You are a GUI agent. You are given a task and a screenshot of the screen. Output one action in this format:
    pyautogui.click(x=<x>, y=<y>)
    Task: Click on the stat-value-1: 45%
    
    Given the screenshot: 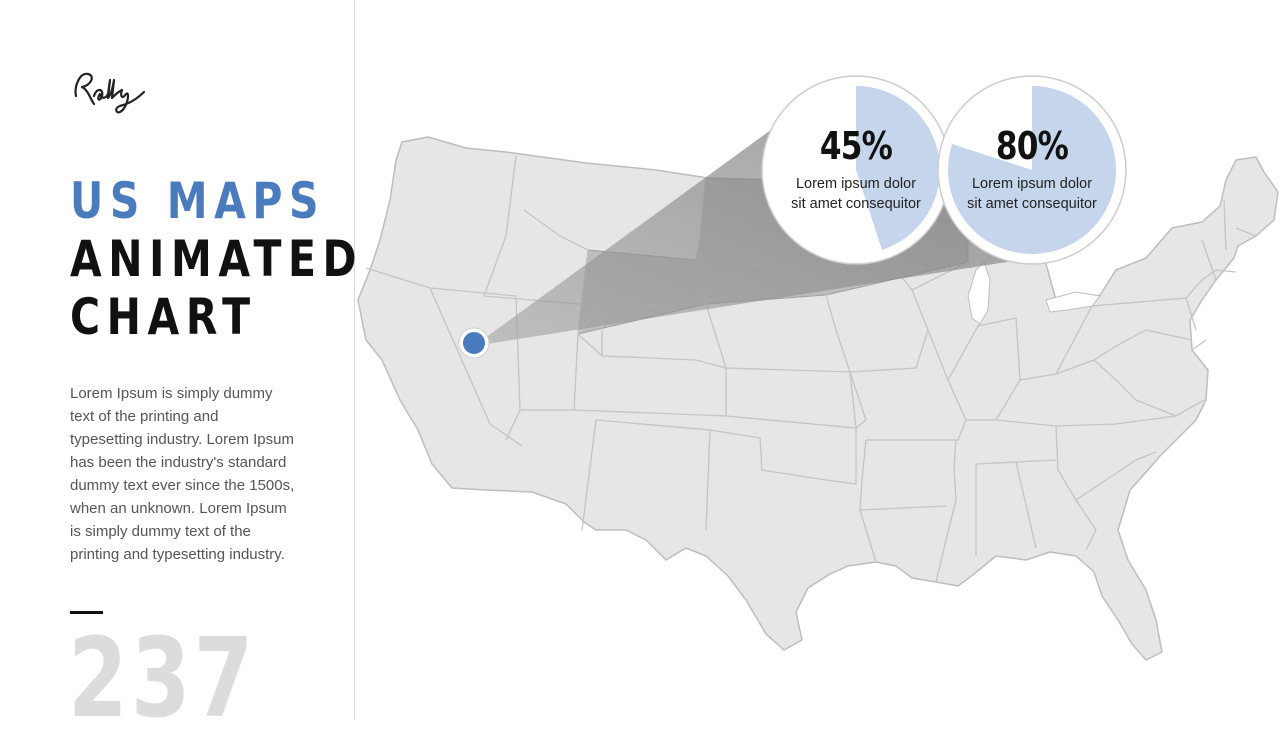 What is the action you would take?
    pyautogui.click(x=856, y=146)
    